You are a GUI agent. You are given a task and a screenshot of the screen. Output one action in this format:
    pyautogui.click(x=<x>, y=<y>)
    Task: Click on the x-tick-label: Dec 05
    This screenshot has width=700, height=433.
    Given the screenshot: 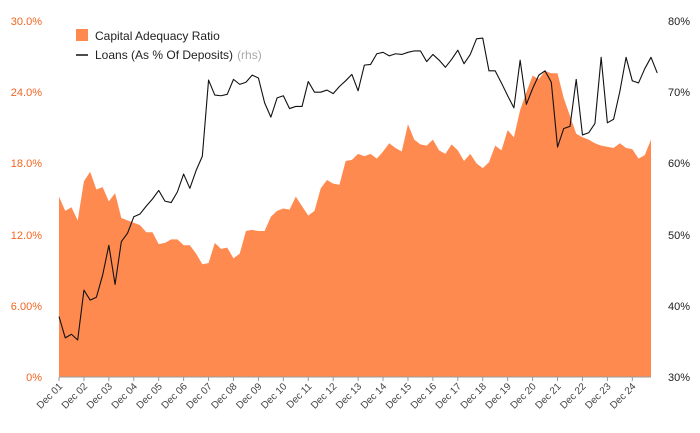 What is the action you would take?
    pyautogui.click(x=150, y=396)
    